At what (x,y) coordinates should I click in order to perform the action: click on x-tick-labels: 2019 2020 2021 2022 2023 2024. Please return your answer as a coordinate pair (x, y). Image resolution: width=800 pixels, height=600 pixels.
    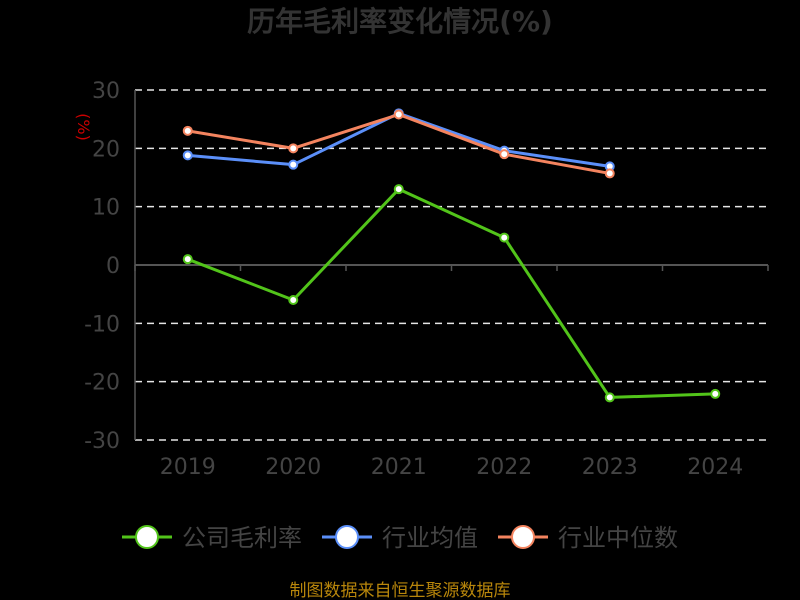
    Looking at the image, I should click on (452, 467).